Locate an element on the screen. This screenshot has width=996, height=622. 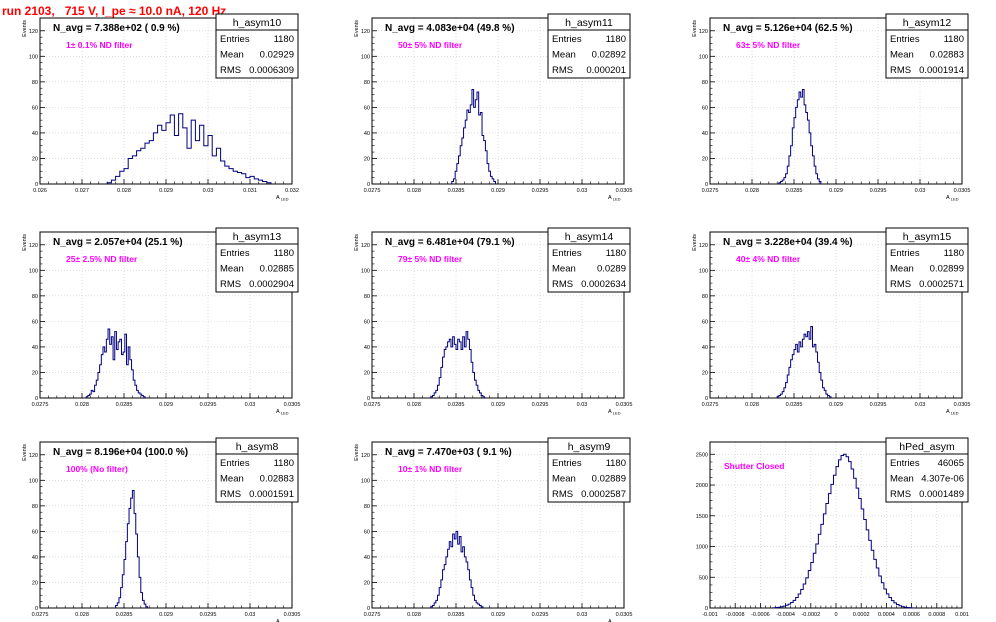
navg-label: N_avg = 7.388e+02 ( 0.9 %) is located at coordinates (116, 28).